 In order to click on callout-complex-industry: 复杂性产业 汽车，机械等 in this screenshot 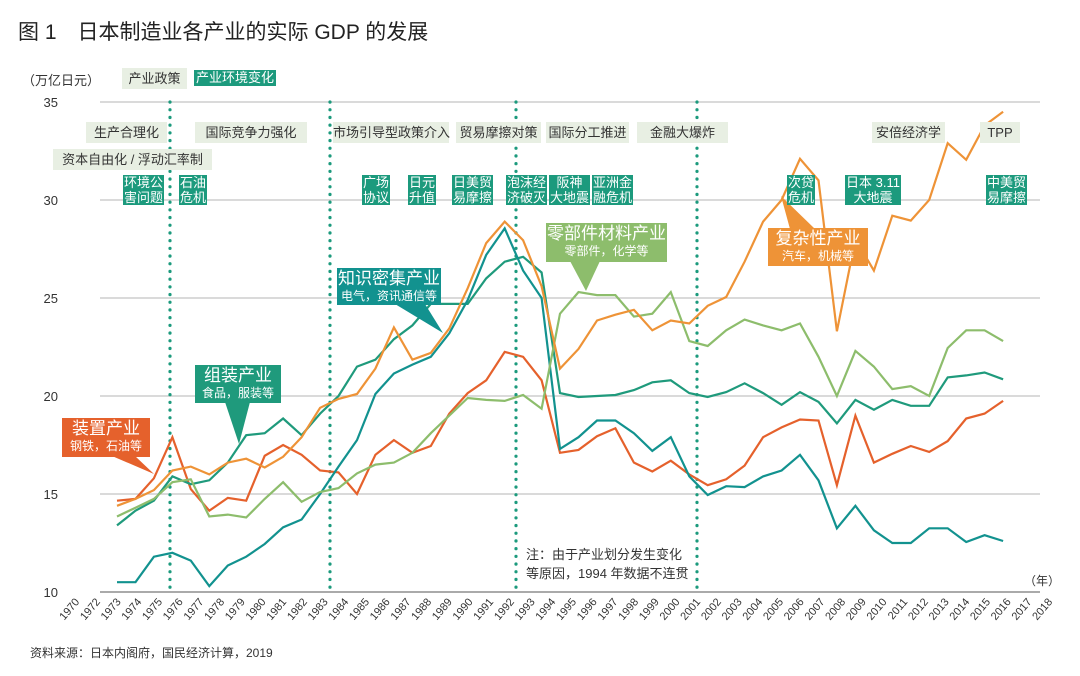, I will do `click(818, 247)`.